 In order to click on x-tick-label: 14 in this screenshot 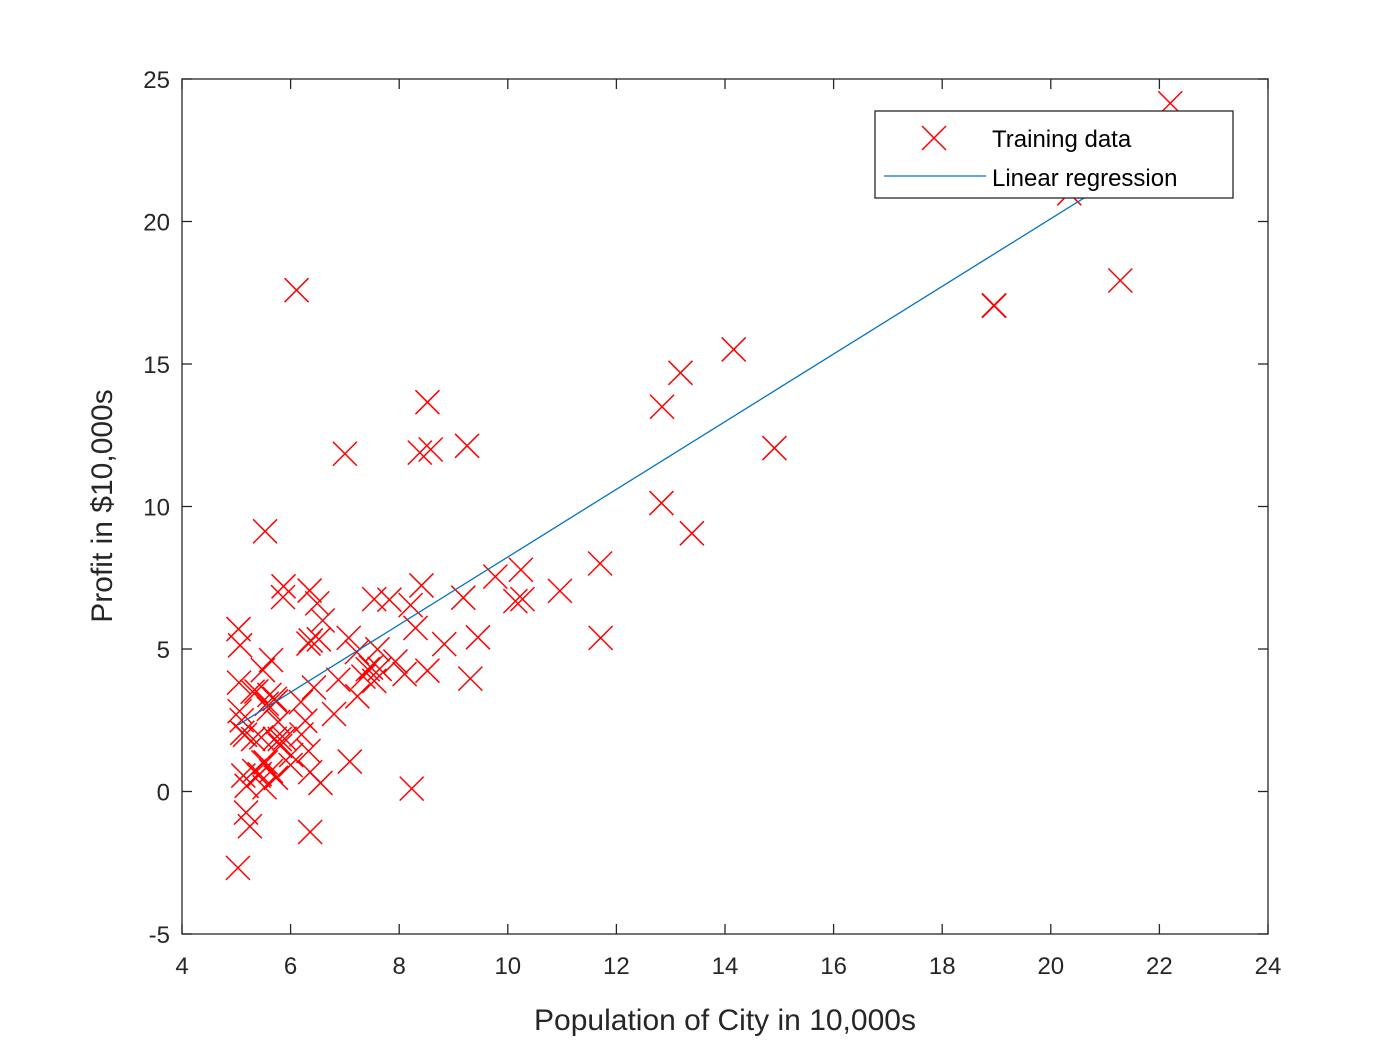, I will do `click(725, 966)`.